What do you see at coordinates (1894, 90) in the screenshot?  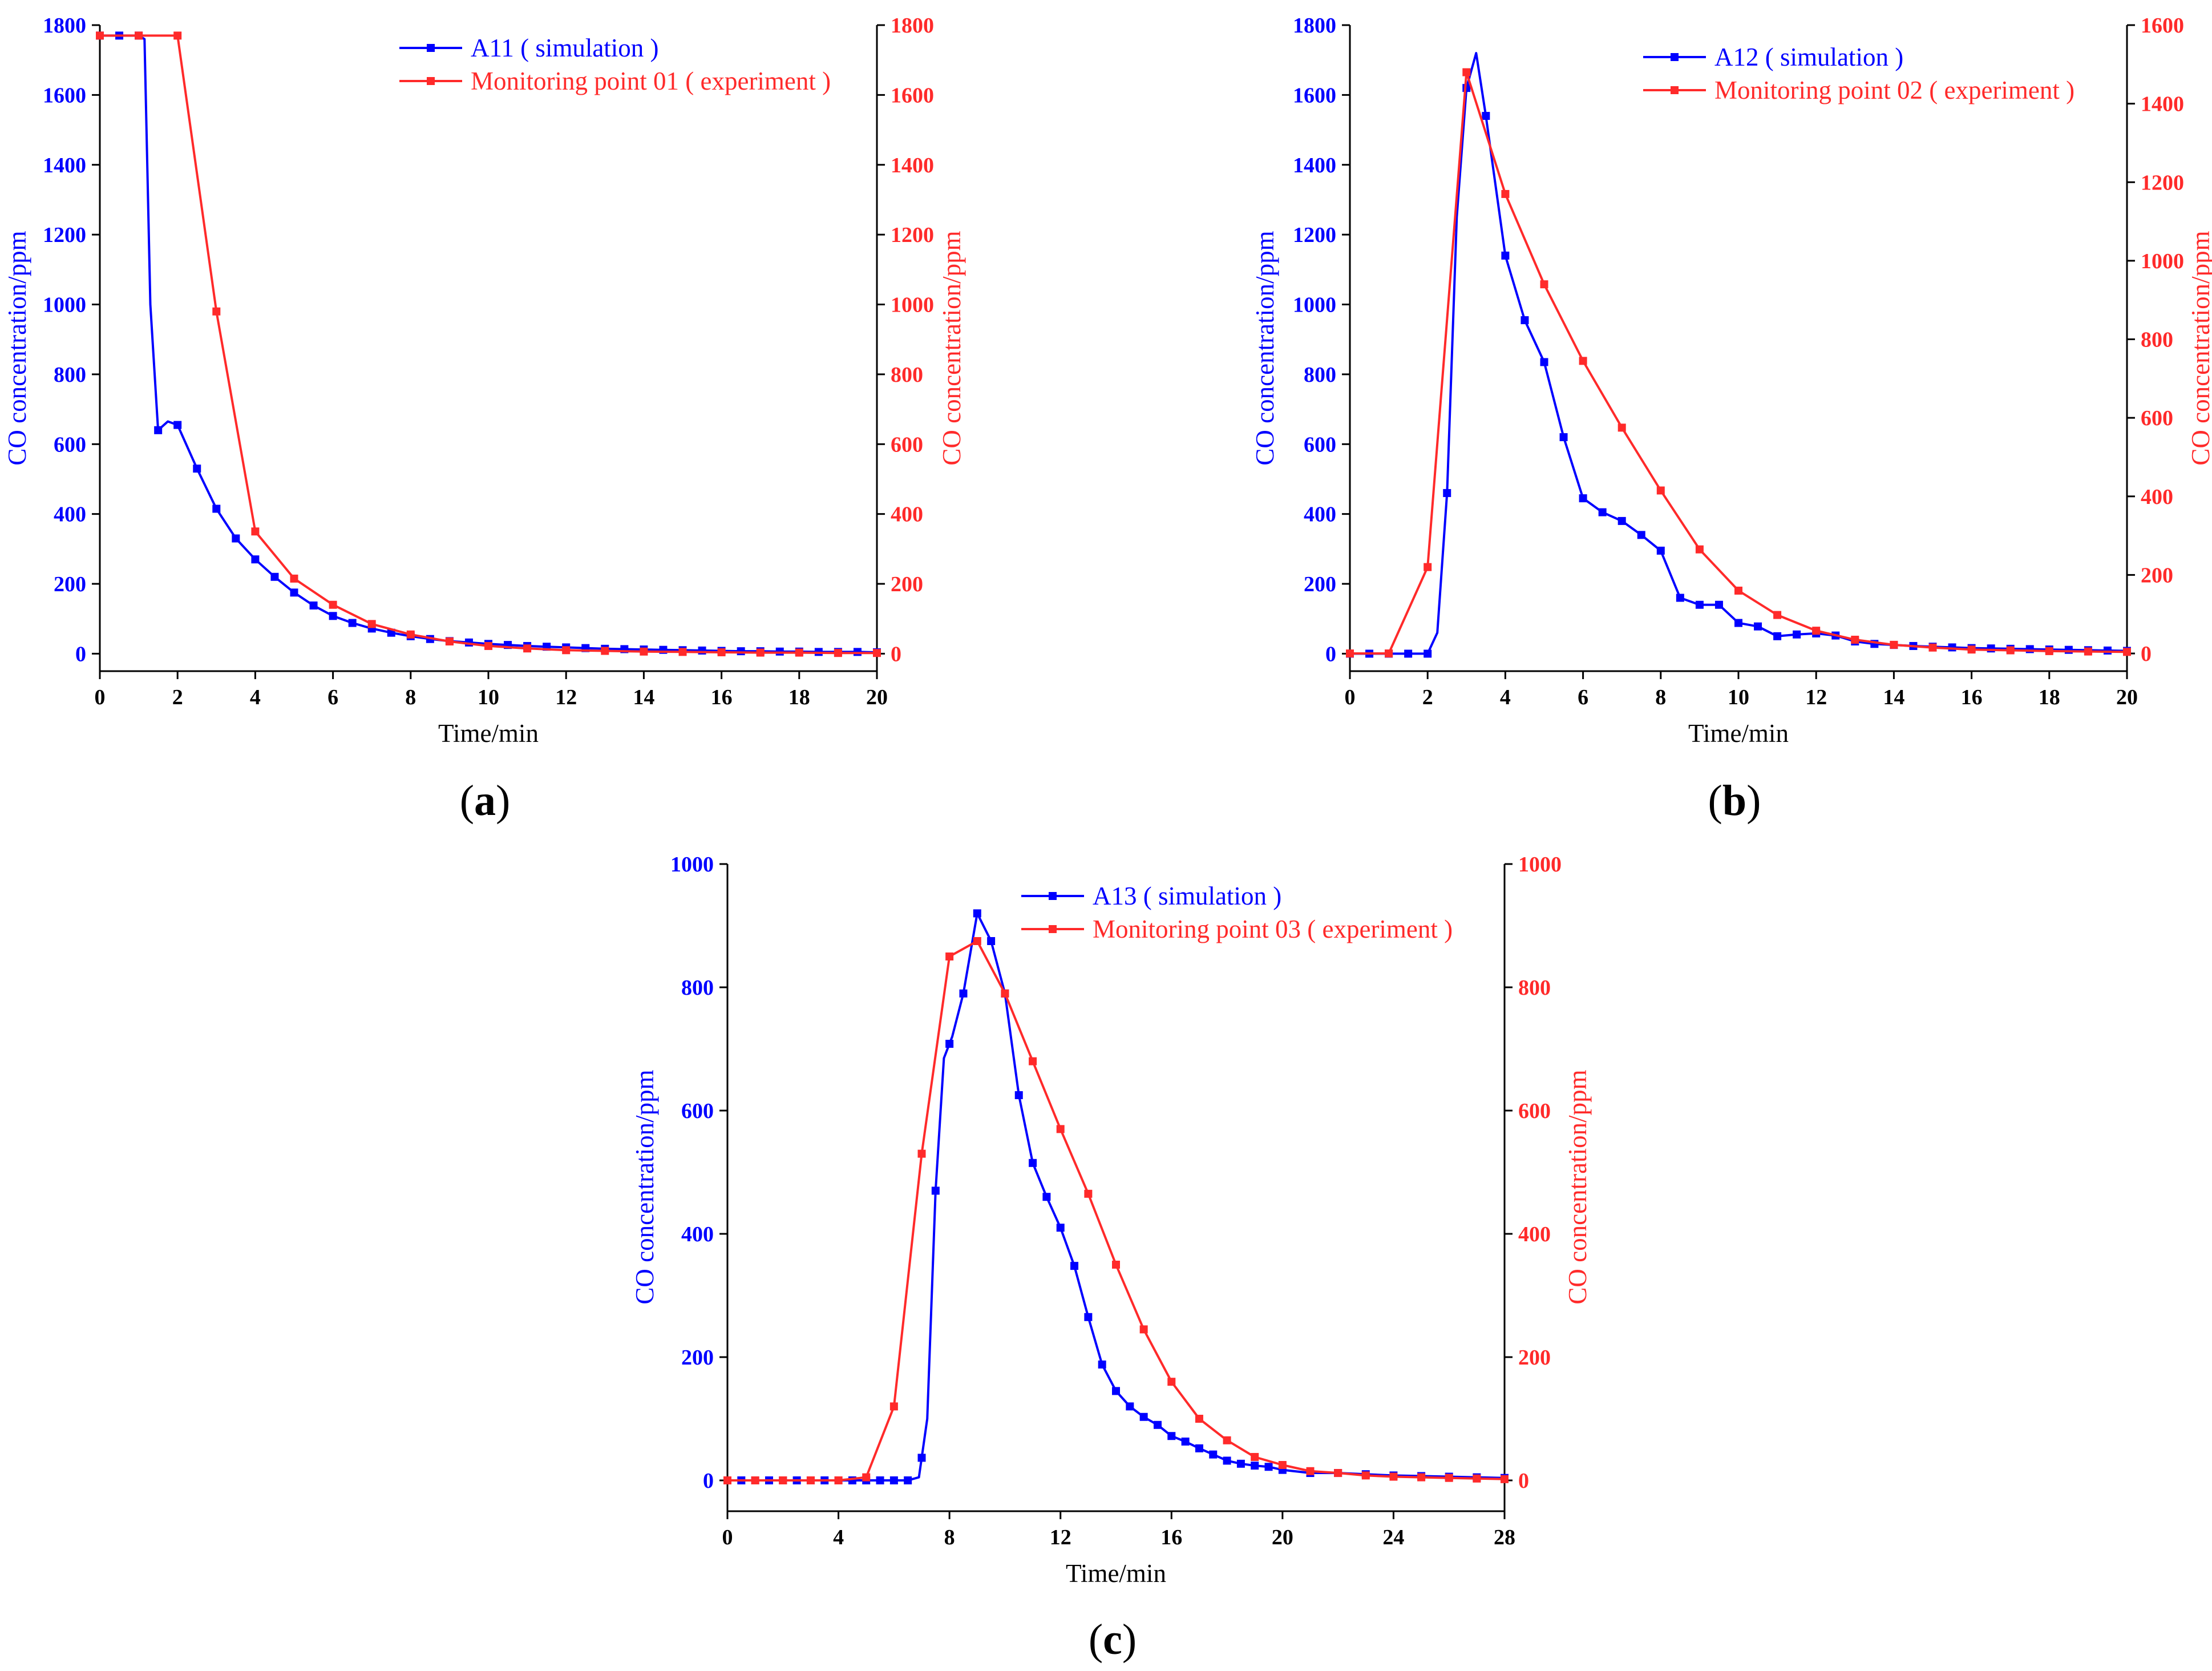 I see `legend-label: Monitoring point 02 ( experiment )` at bounding box center [1894, 90].